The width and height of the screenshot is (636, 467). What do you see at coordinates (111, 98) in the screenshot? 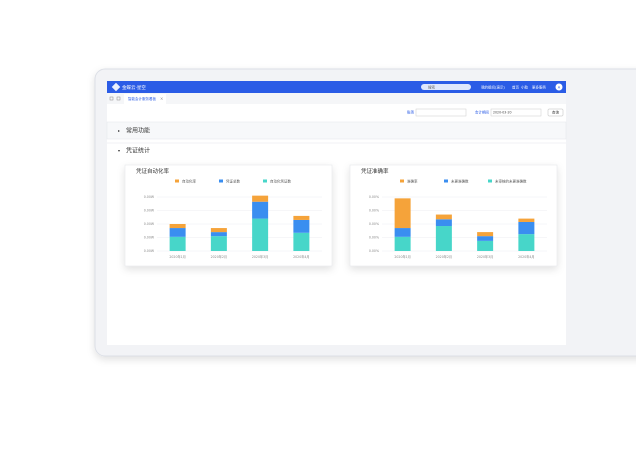
I see `home-icon` at bounding box center [111, 98].